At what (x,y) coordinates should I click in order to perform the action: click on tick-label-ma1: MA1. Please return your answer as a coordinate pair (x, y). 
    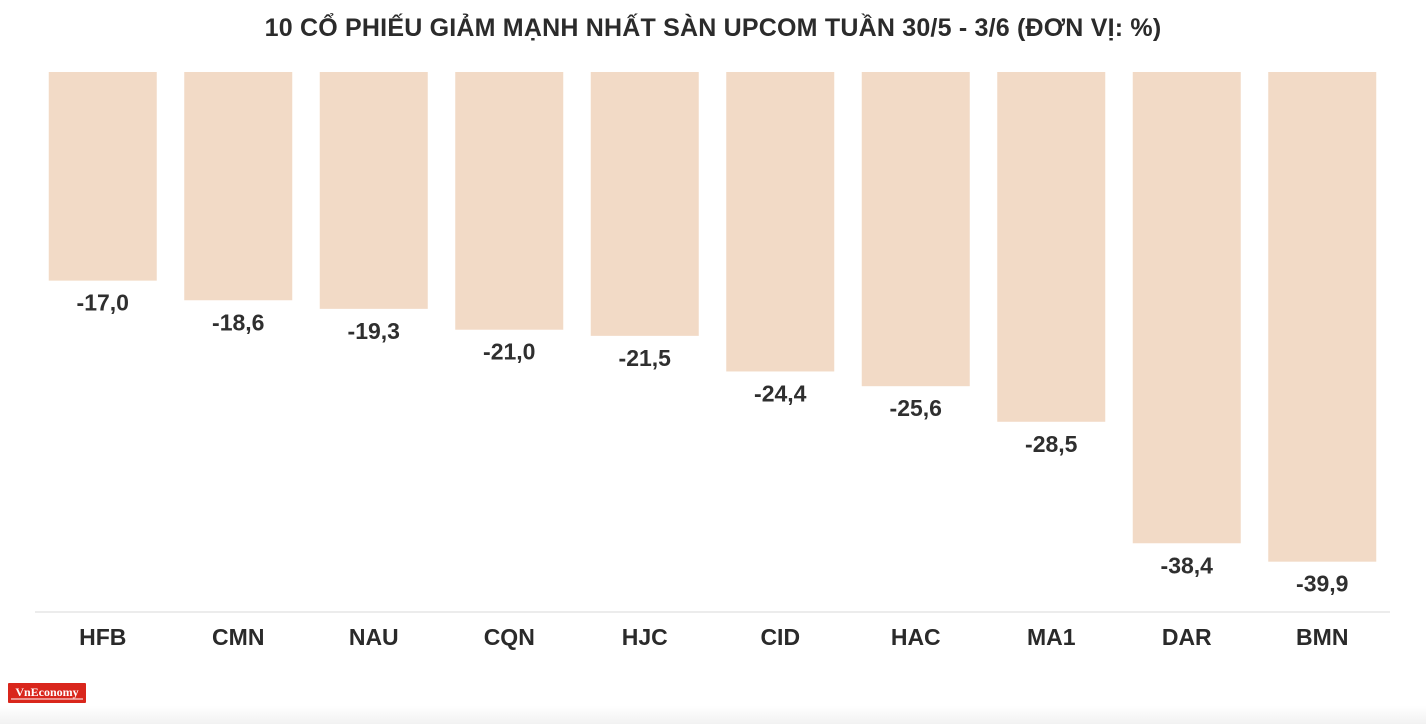
    Looking at the image, I should click on (1051, 637).